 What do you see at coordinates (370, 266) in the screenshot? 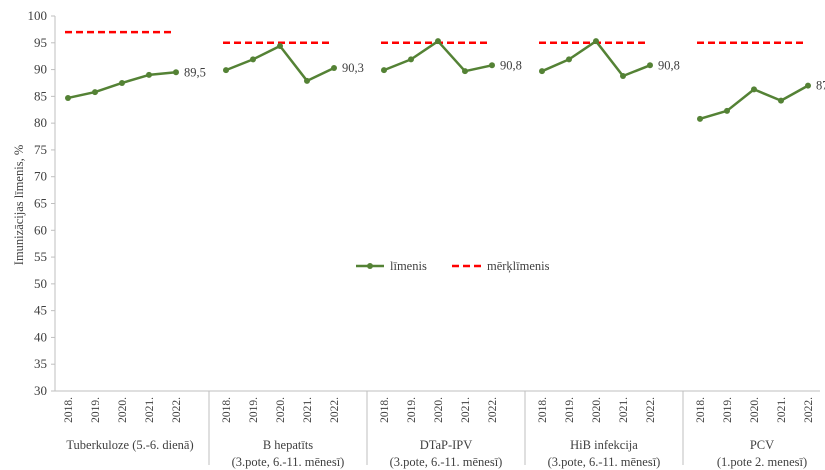
I see `legend-series-marker` at bounding box center [370, 266].